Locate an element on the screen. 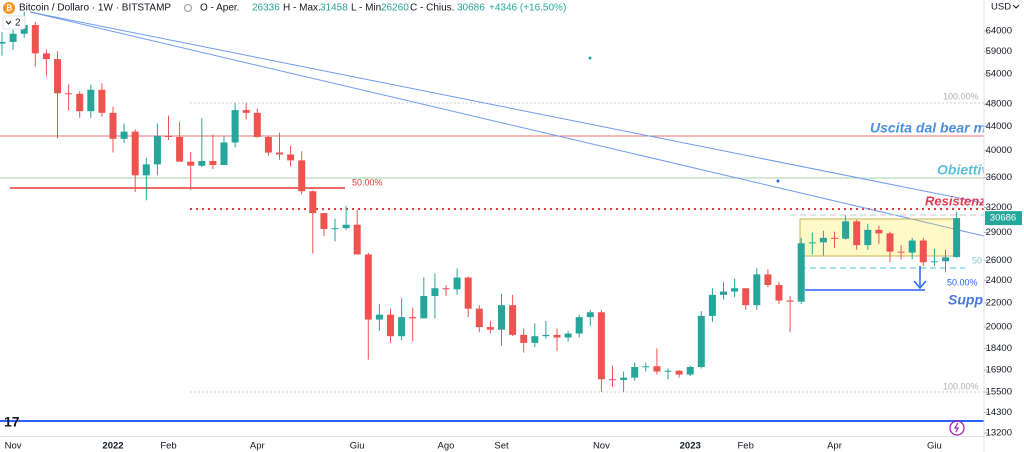  y-tick-label: 59000 is located at coordinates (999, 51).